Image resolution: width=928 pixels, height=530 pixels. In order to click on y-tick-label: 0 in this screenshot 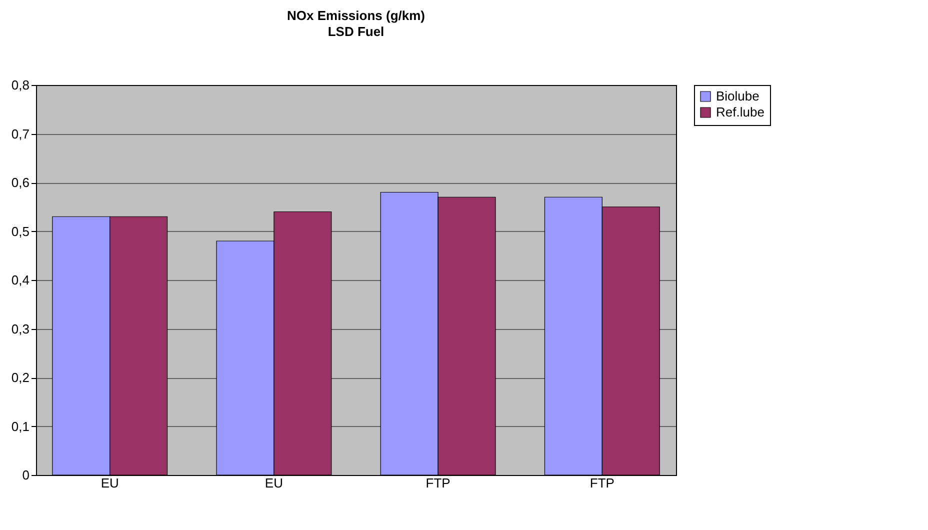, I will do `click(26, 475)`.